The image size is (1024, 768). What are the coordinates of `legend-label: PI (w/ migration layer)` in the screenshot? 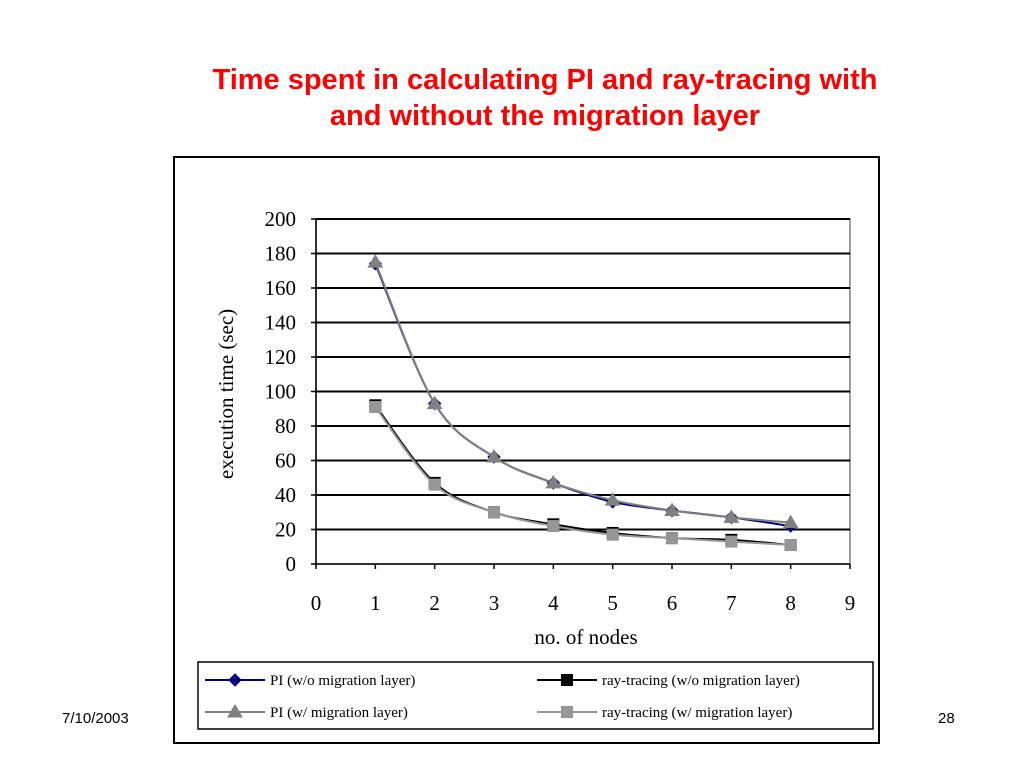 It's located at (339, 713).